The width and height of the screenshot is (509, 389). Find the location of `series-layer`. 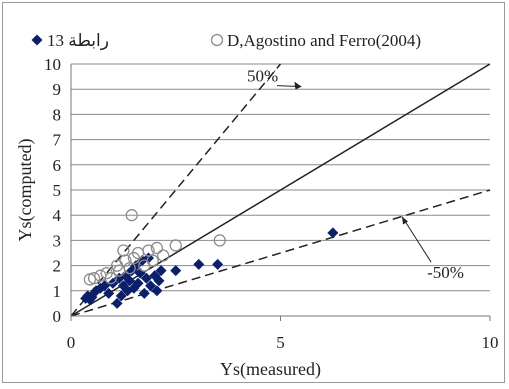

series-layer is located at coordinates (209, 259).